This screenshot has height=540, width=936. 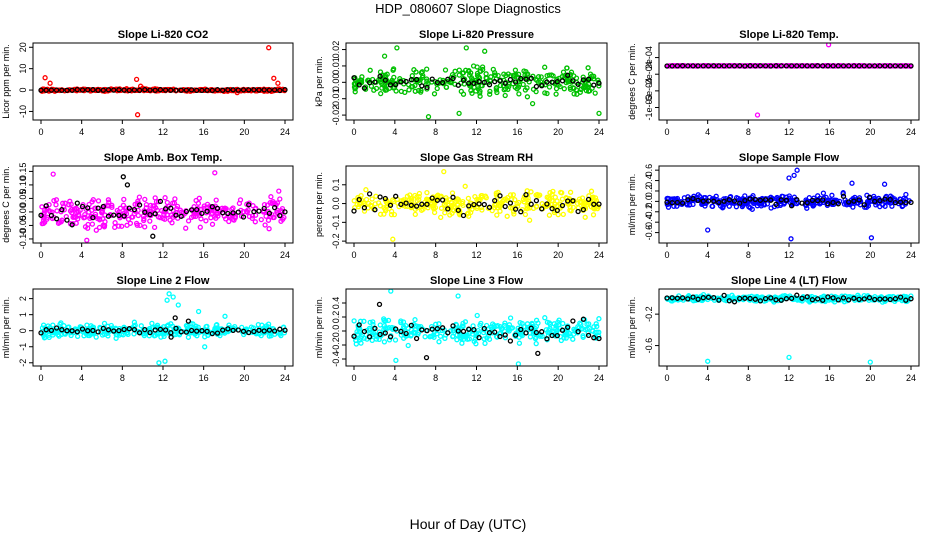 What do you see at coordinates (197, 90) in the screenshot?
I see `panel-1-hourly-point` at bounding box center [197, 90].